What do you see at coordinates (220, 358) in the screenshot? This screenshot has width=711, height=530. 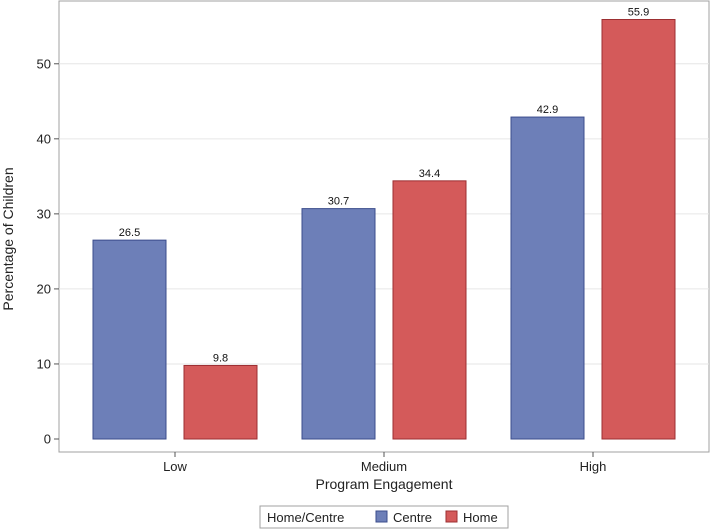 I see `data-label: 9.8` at bounding box center [220, 358].